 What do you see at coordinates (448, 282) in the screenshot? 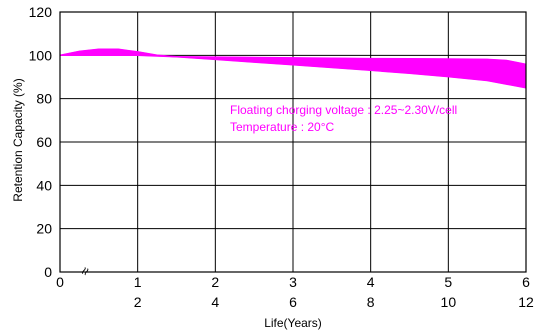
I see `x-tick-label-primary: 5` at bounding box center [448, 282].